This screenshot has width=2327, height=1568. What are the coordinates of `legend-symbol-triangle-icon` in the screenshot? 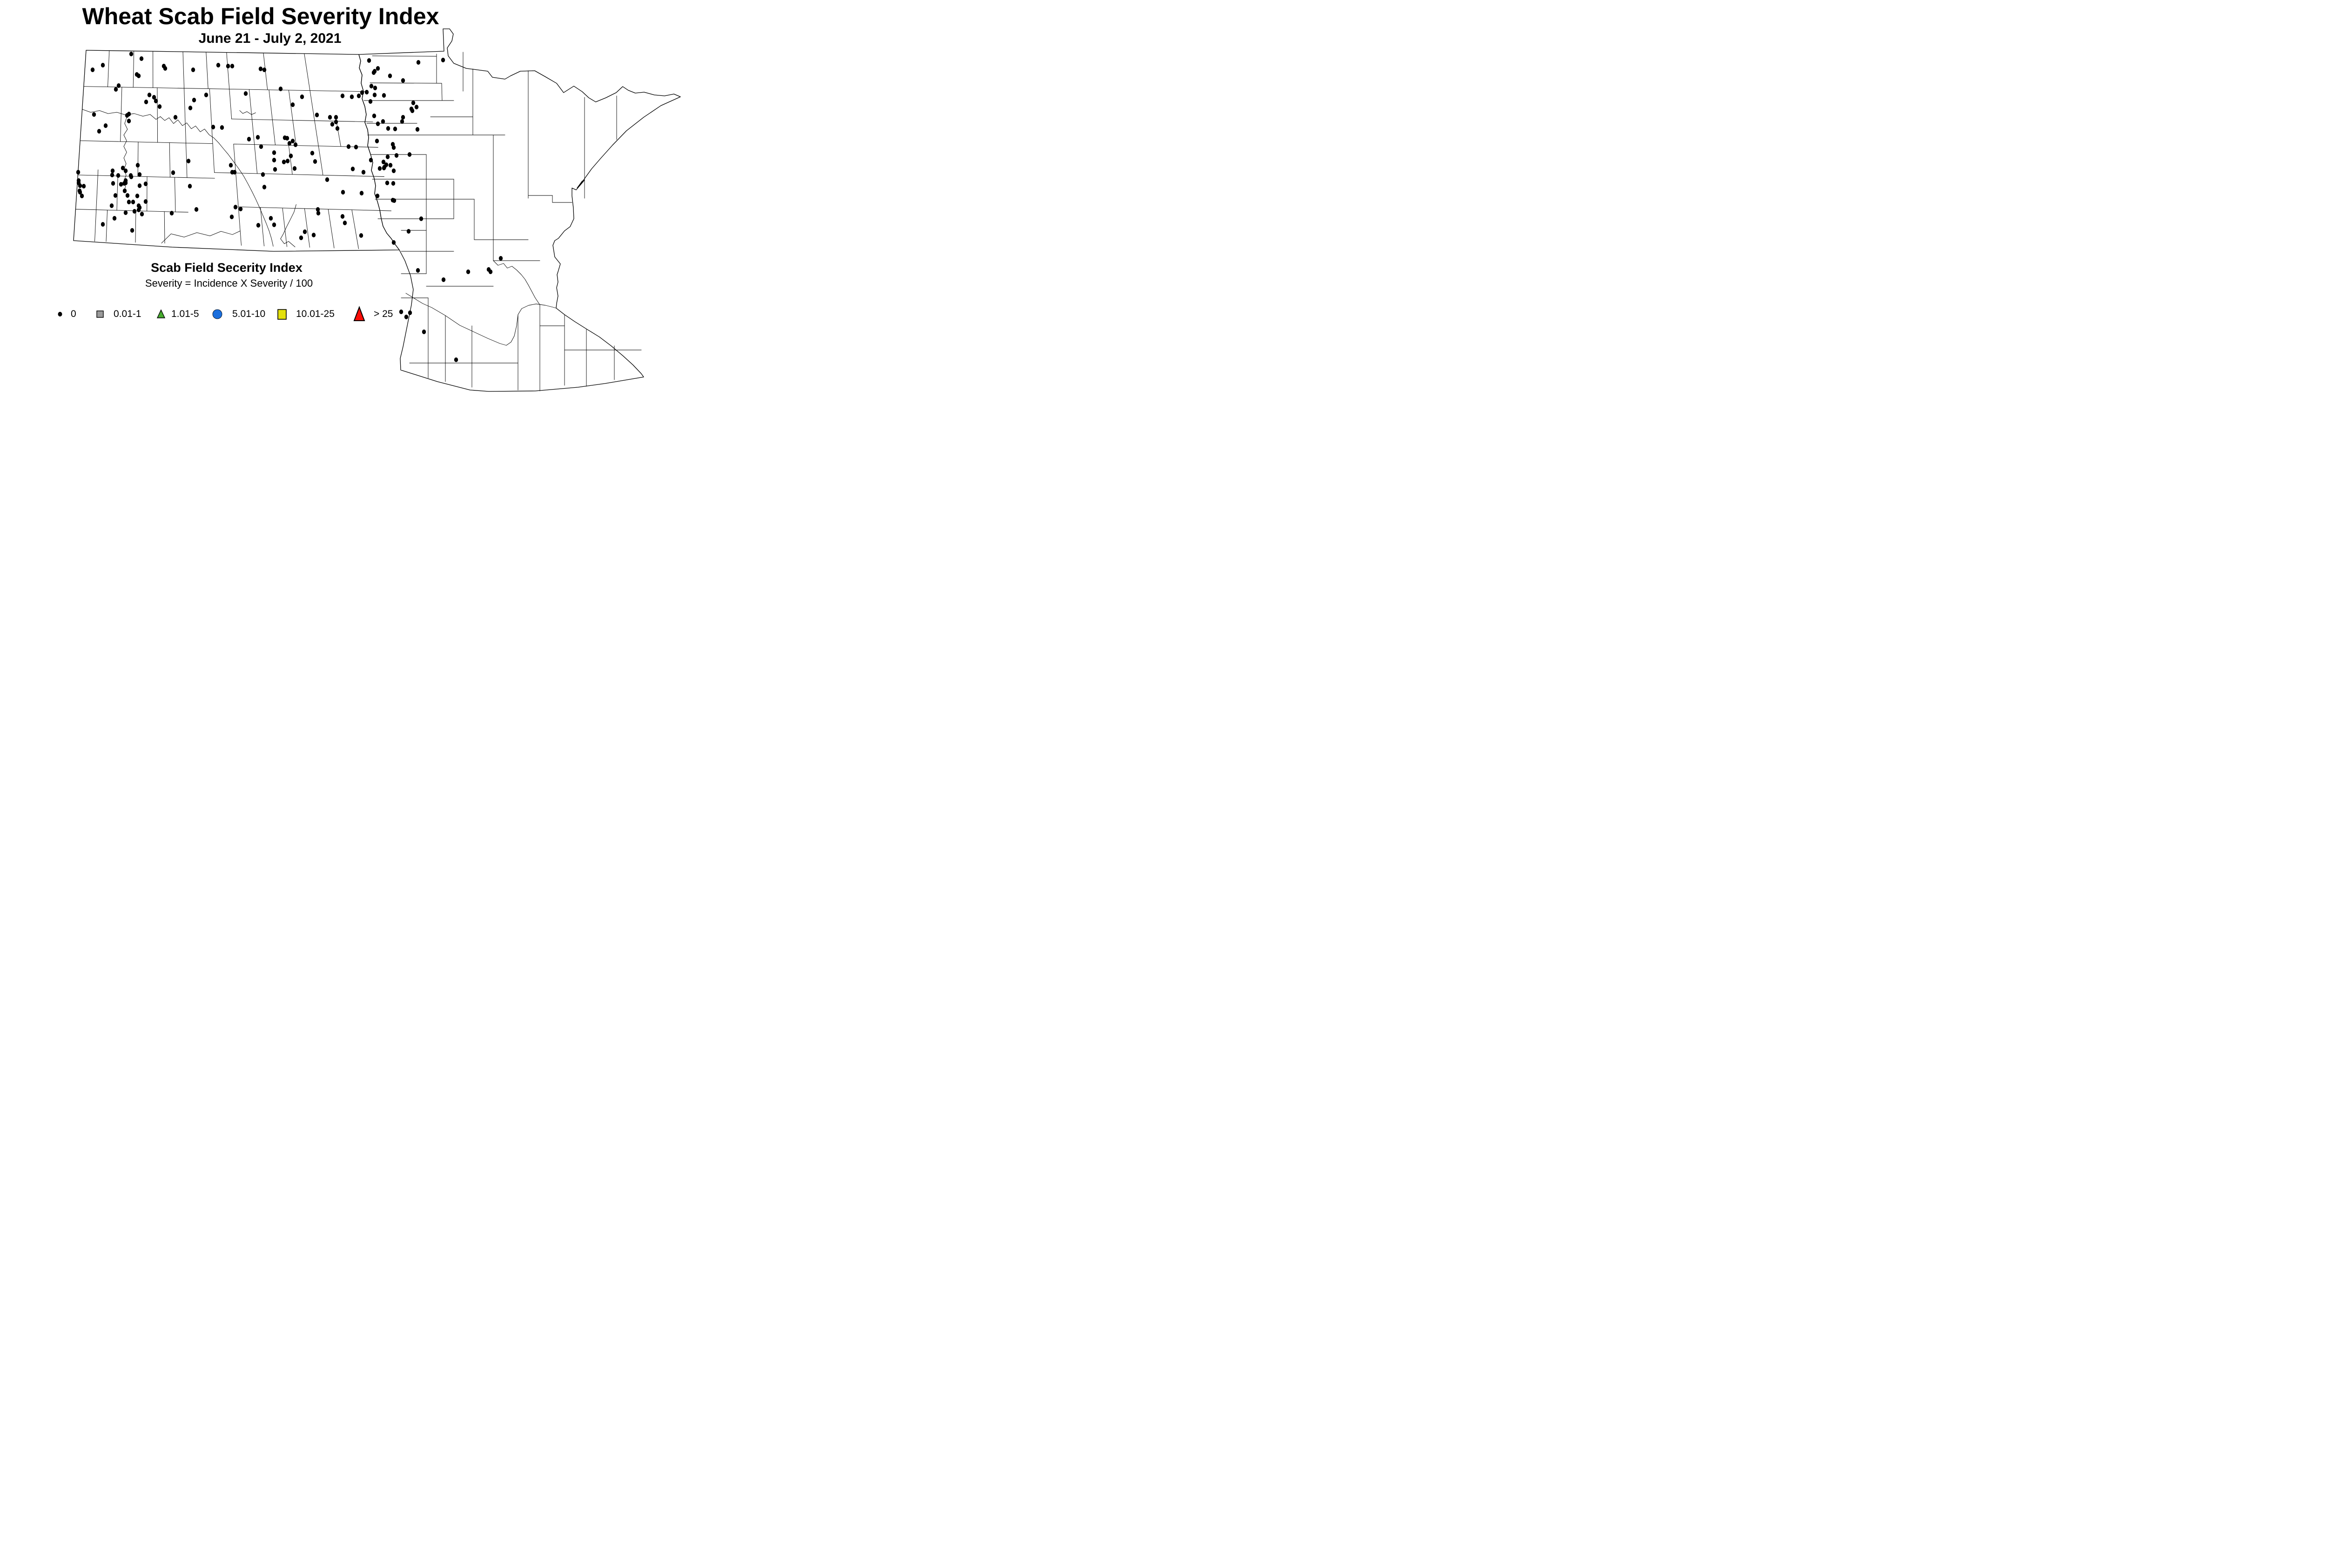 It's located at (161, 313).